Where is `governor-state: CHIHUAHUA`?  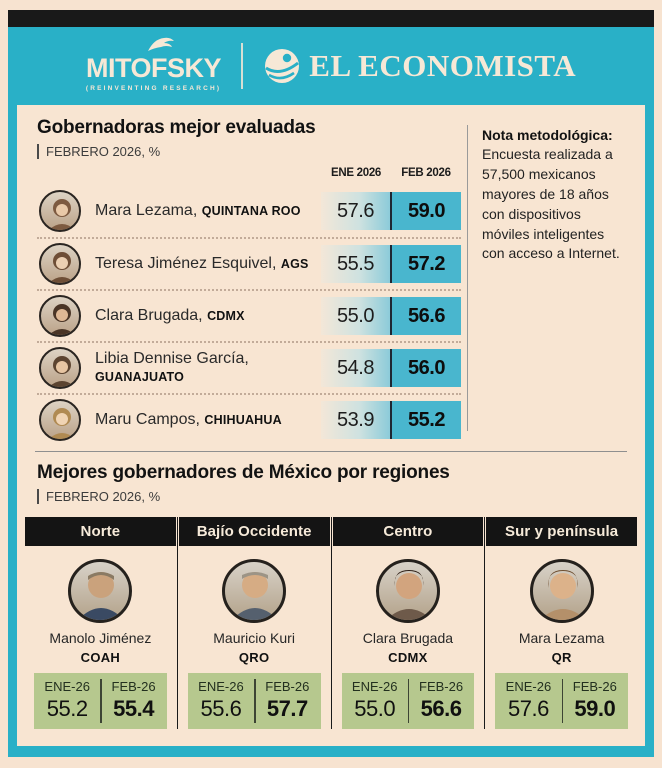 governor-state: CHIHUAHUA is located at coordinates (243, 420).